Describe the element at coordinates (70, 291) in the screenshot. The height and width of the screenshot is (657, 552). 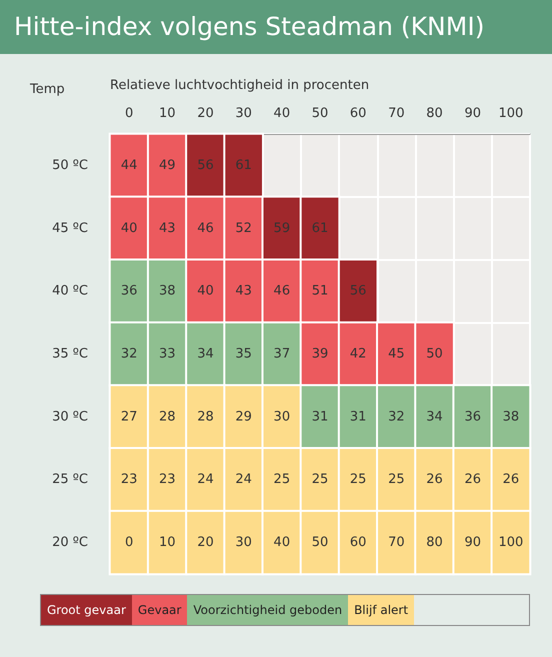
I see `y-tick-label: 40 ºC` at that location.